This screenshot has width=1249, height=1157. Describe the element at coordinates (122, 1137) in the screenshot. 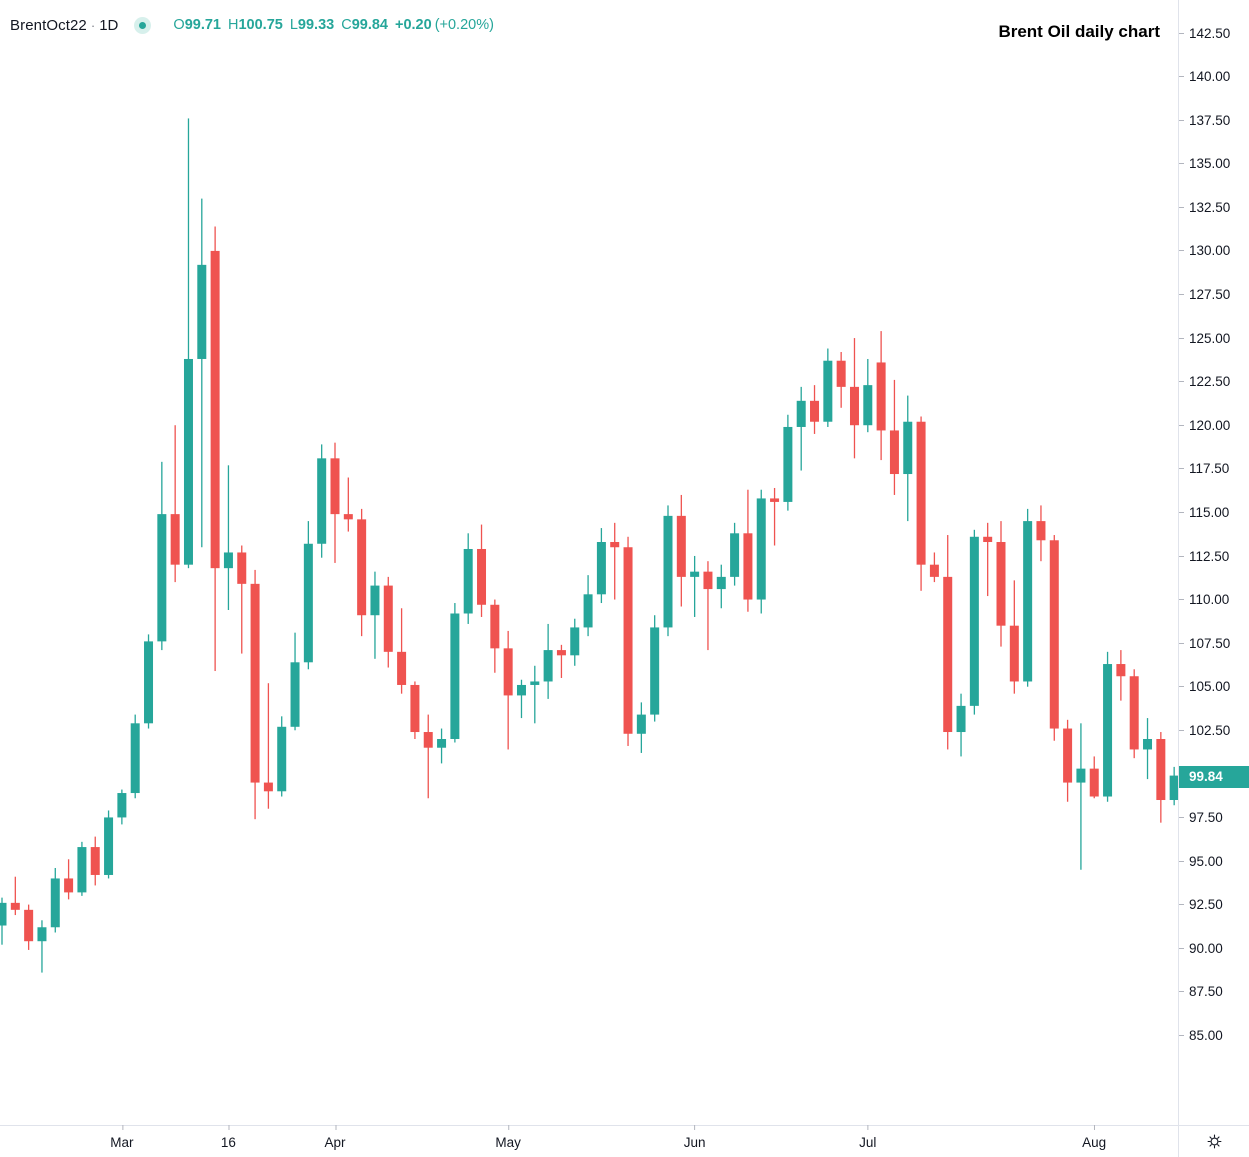

I see `time-axis-tick: Mar` at that location.